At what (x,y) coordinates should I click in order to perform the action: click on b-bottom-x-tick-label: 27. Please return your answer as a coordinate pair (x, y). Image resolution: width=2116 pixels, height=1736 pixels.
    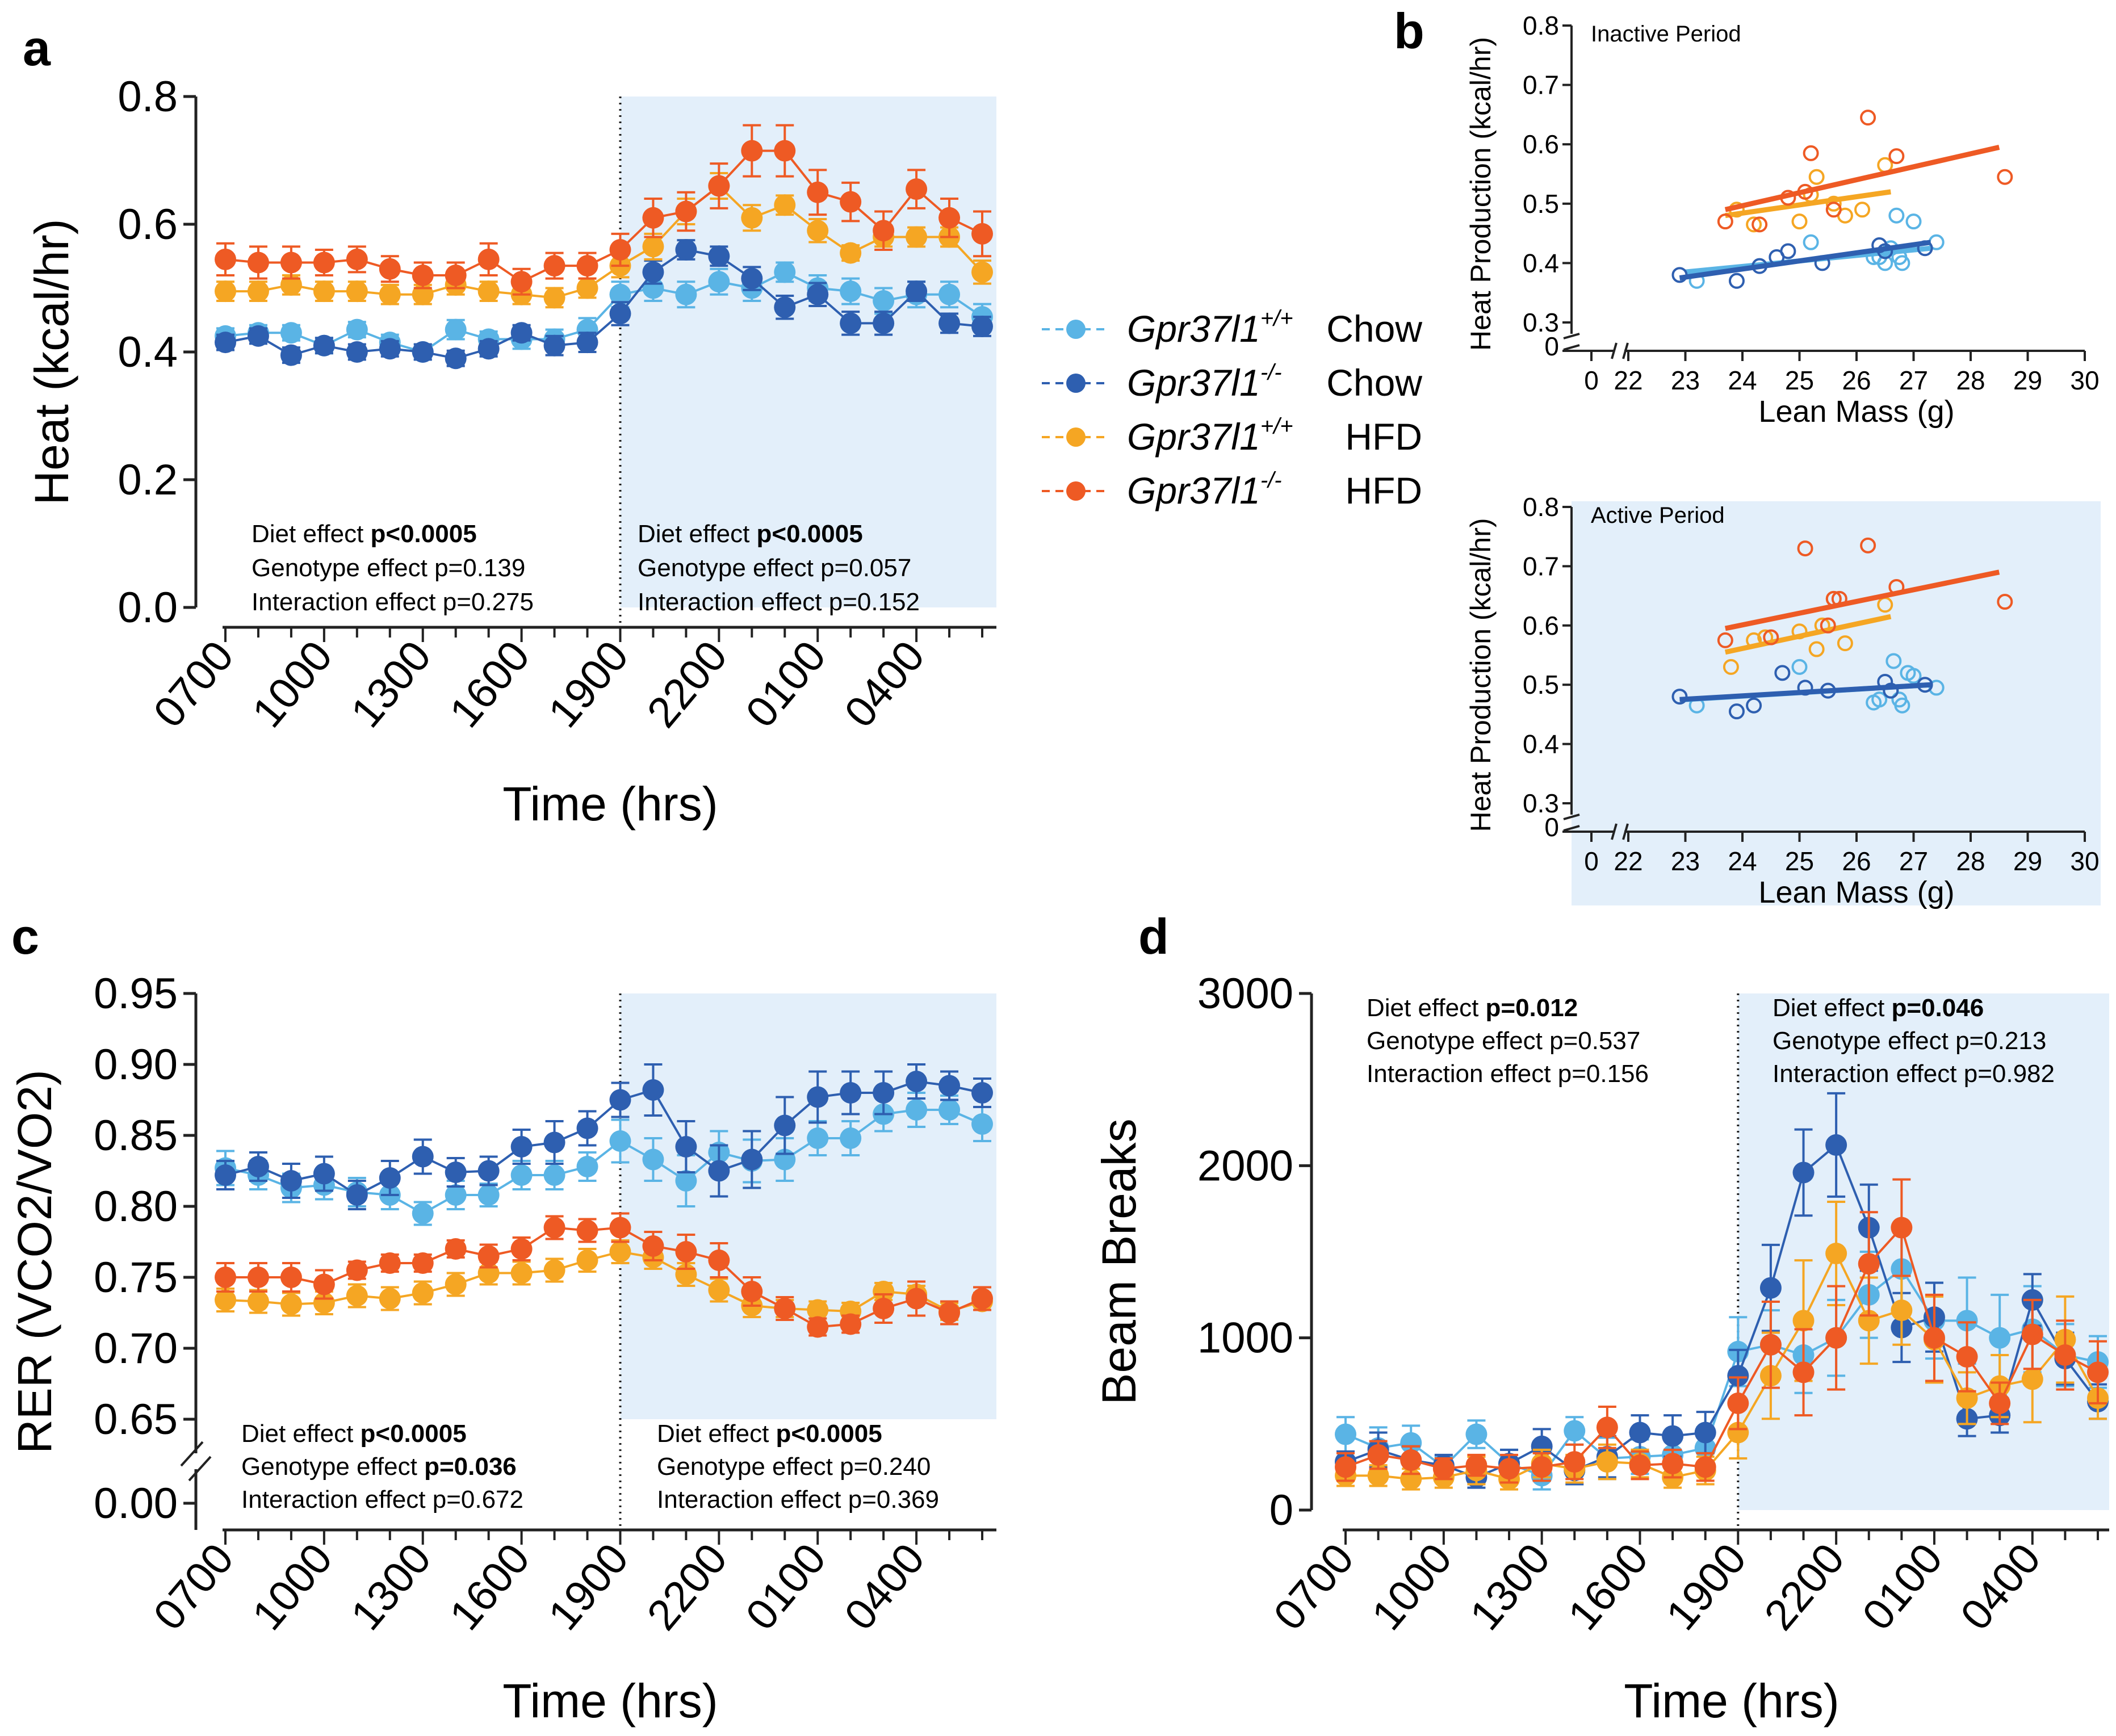
    Looking at the image, I should click on (1914, 861).